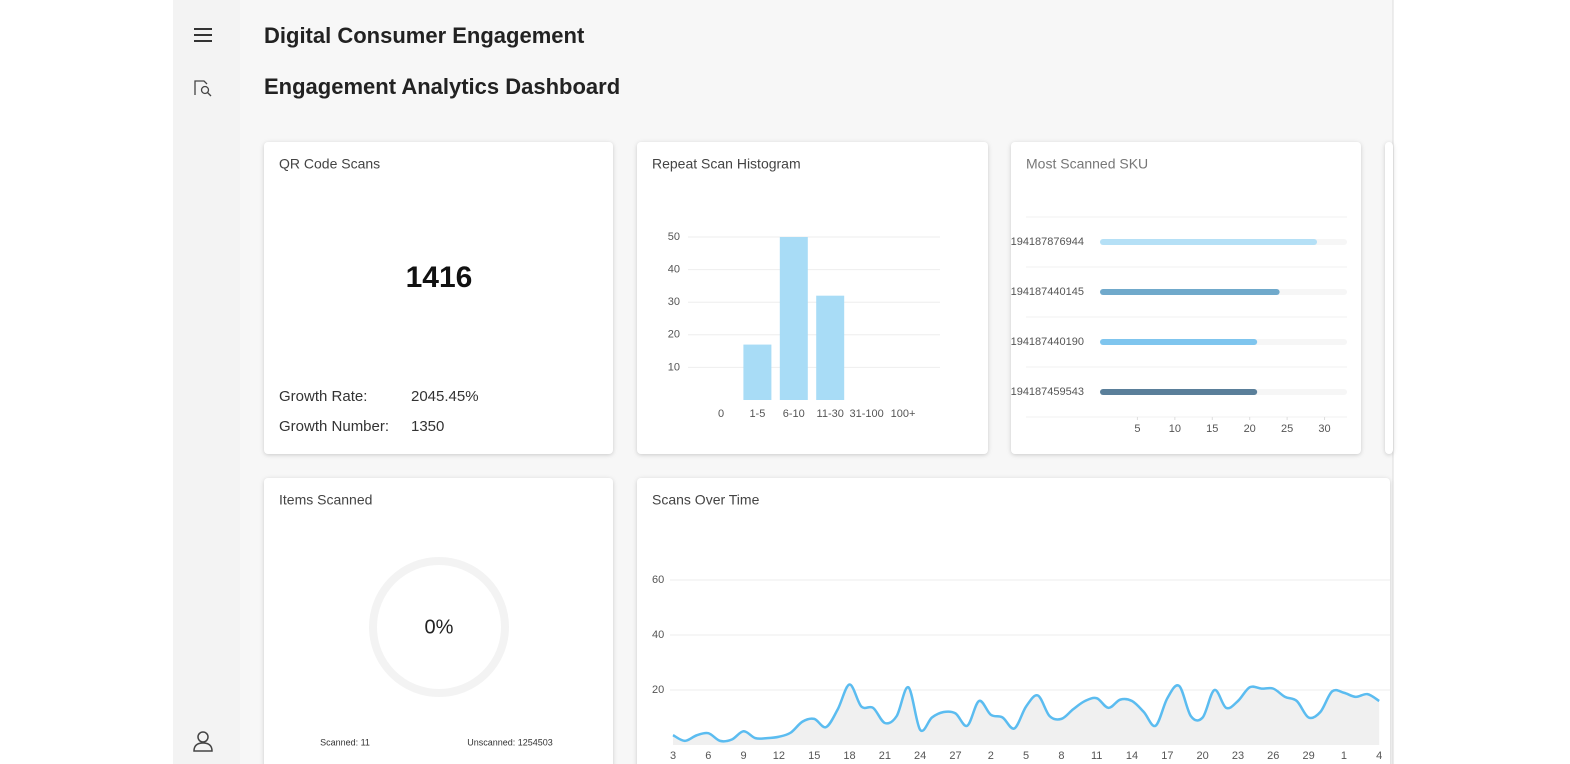 Image resolution: width=1570 pixels, height=764 pixels. Describe the element at coordinates (1047, 342) in the screenshot. I see `y-tick-label: 194187440190` at that location.